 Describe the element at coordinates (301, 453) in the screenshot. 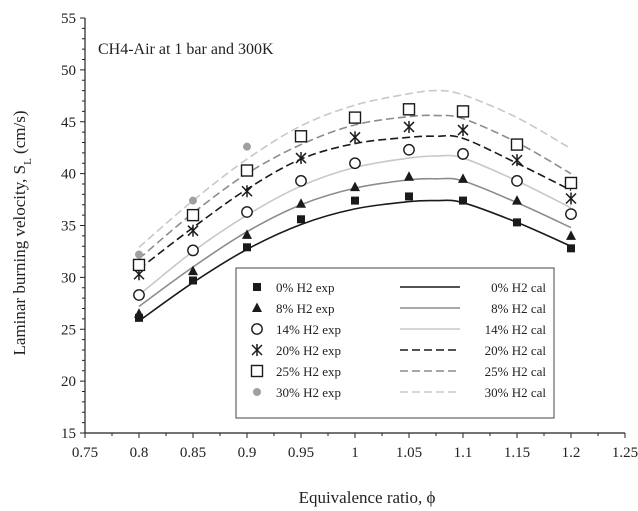

I see `x-tick-label: 0.95` at that location.